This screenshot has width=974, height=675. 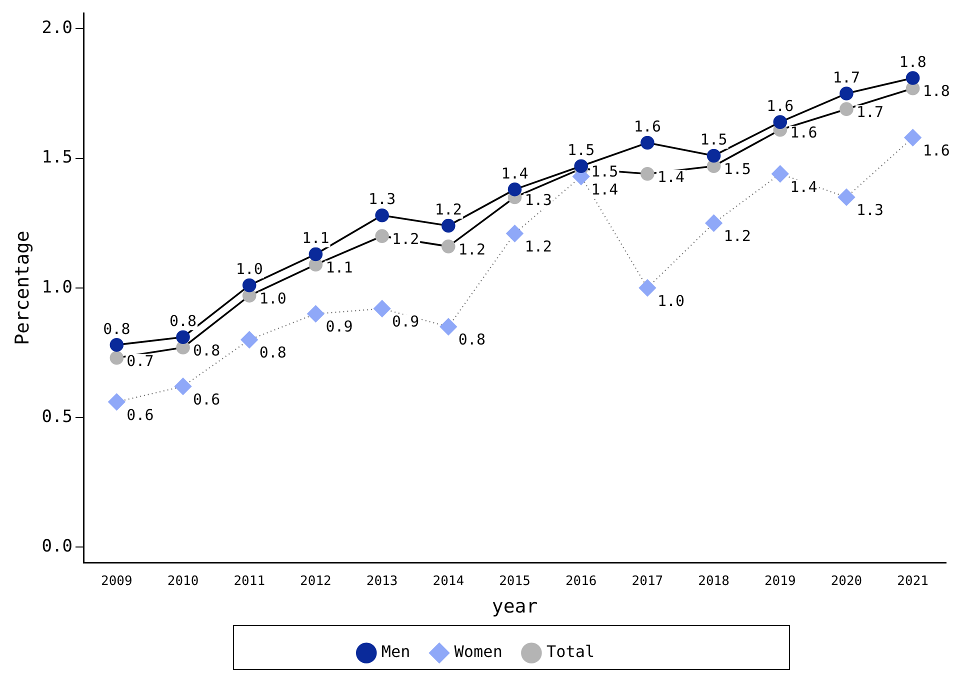 I want to click on legend-label: Men, so click(x=395, y=652).